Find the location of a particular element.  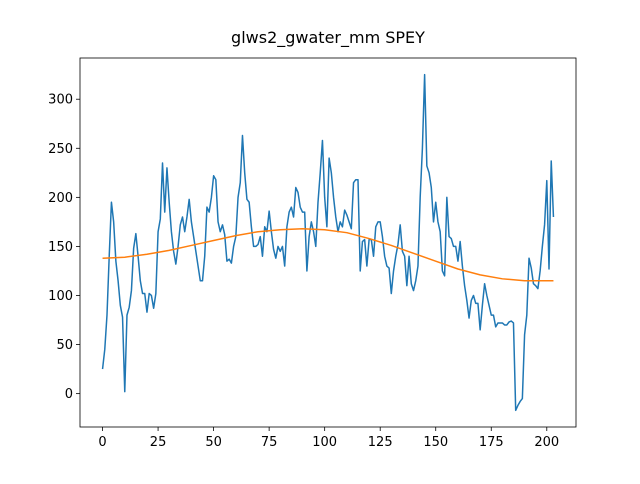

x-tick-label: 50 is located at coordinates (213, 442).